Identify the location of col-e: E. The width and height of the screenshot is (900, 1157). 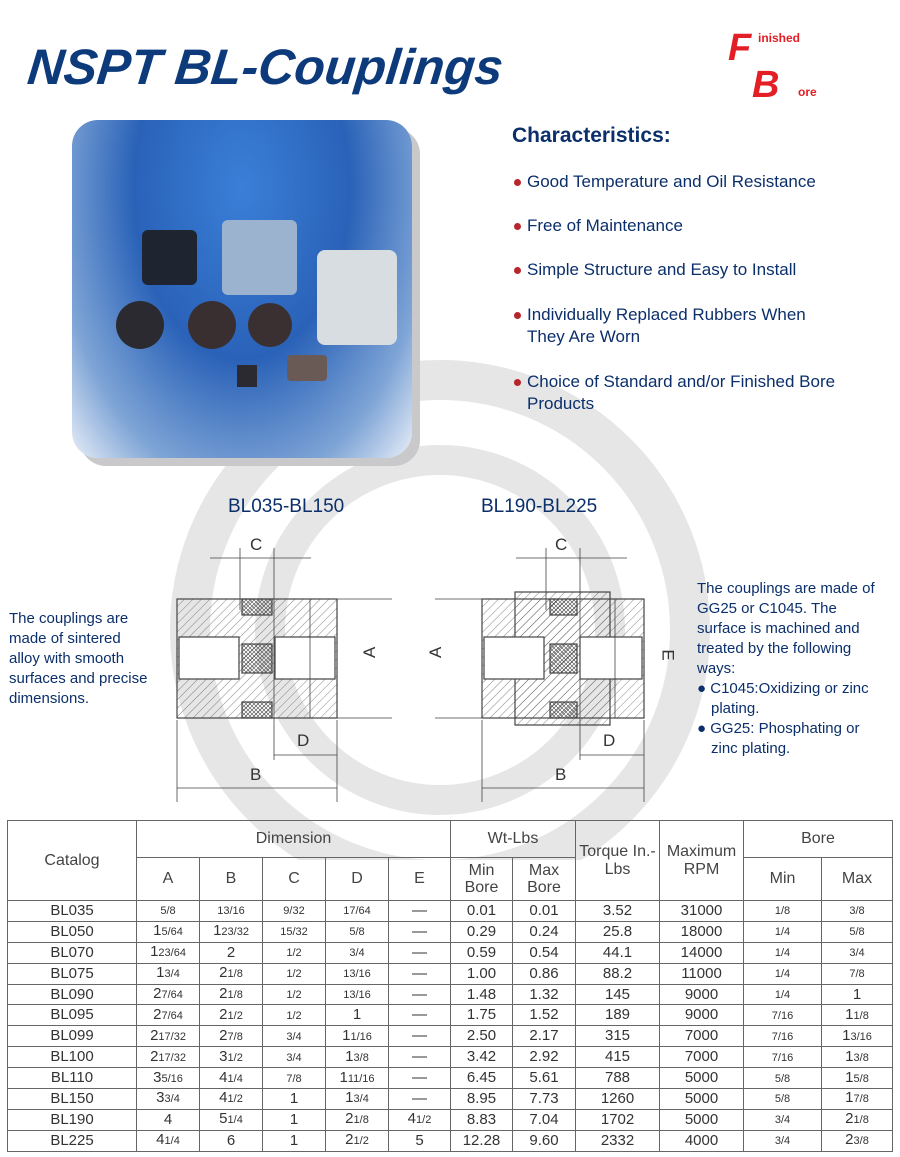
(419, 879).